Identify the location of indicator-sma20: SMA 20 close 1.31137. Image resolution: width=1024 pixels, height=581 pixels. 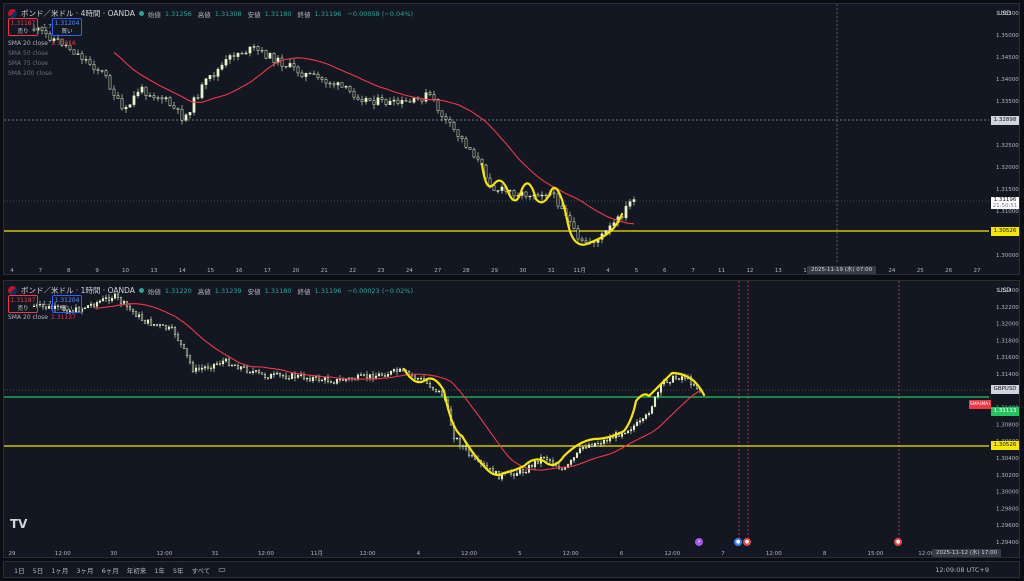
(42, 317).